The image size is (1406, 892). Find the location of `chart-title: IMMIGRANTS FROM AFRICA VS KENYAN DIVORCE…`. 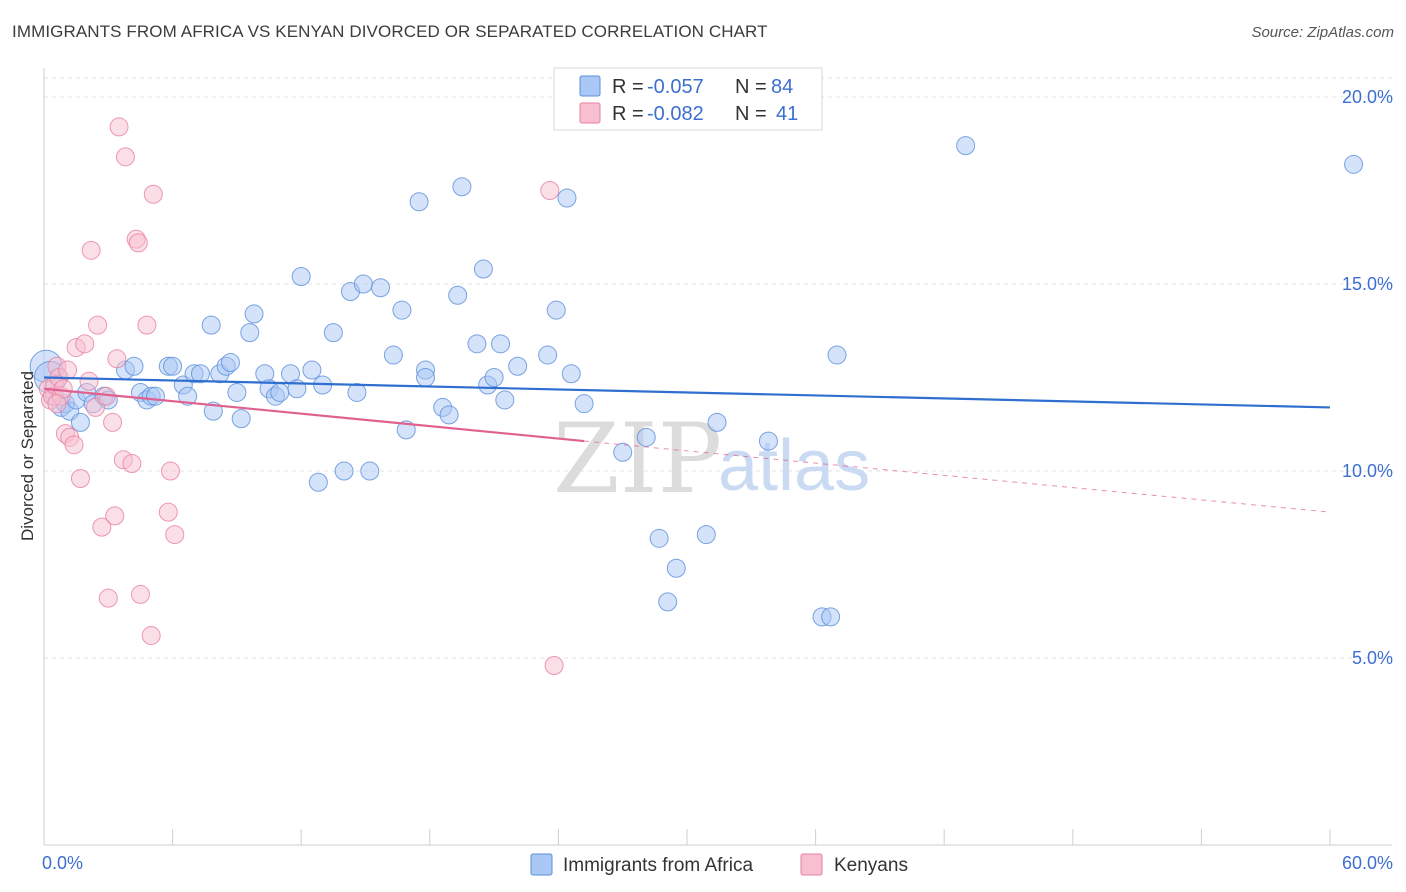

chart-title: IMMIGRANTS FROM AFRICA VS KENYAN DIVORCE… is located at coordinates (390, 31).